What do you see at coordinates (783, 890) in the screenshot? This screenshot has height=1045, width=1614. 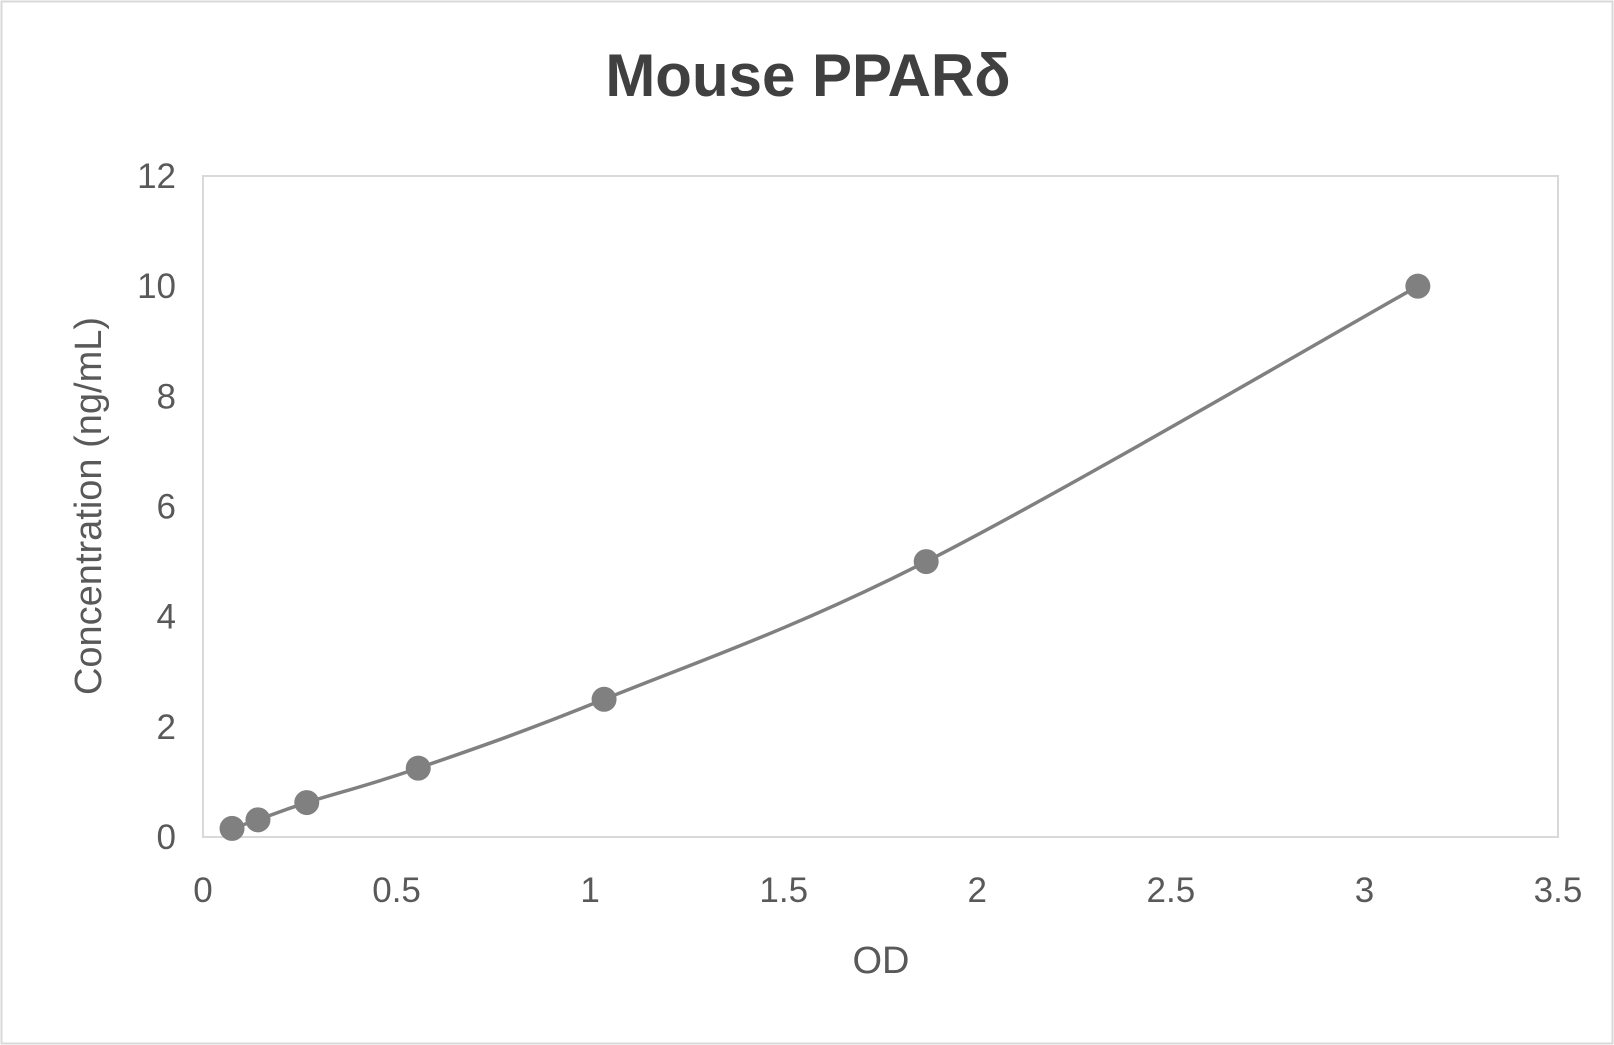 I see `x-tick-label: 1.5` at bounding box center [783, 890].